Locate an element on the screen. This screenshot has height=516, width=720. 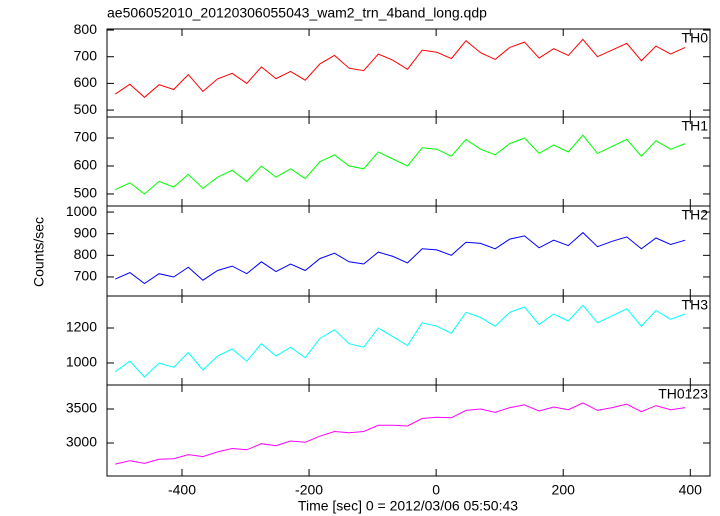
y-axis-label: Counts/sec is located at coordinates (39, 252).